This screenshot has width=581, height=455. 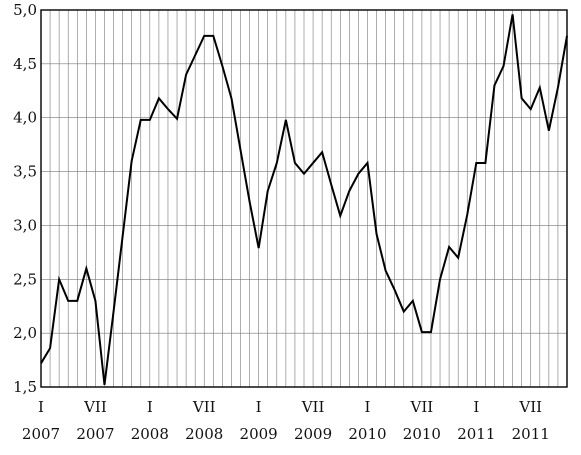 I want to click on y-tick-label: 3,5, so click(x=25, y=172).